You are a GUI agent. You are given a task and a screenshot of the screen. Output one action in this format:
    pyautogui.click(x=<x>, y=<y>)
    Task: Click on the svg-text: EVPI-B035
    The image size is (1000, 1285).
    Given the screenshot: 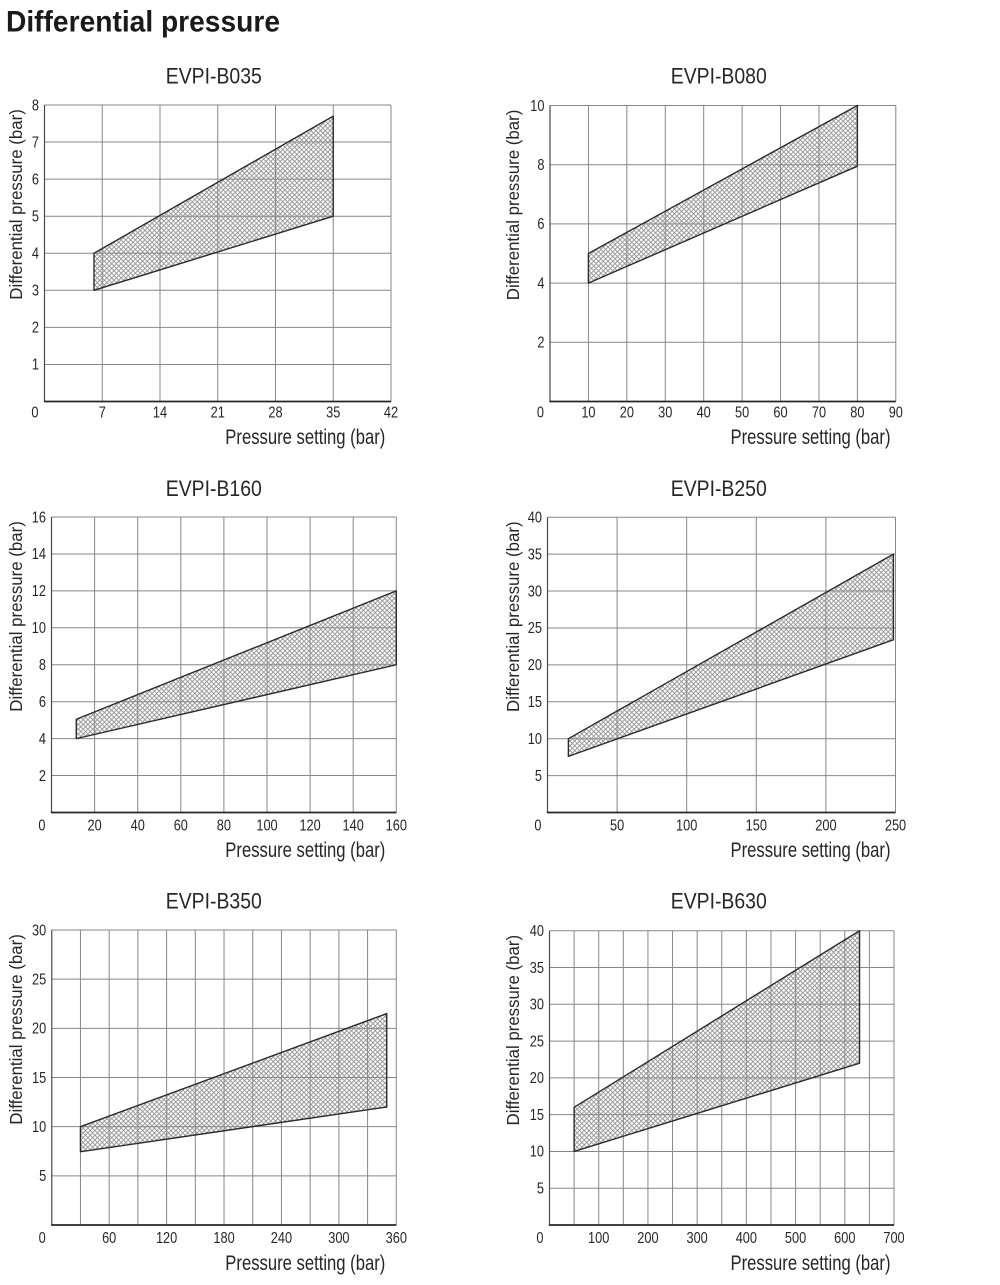 What is the action you would take?
    pyautogui.click(x=214, y=76)
    